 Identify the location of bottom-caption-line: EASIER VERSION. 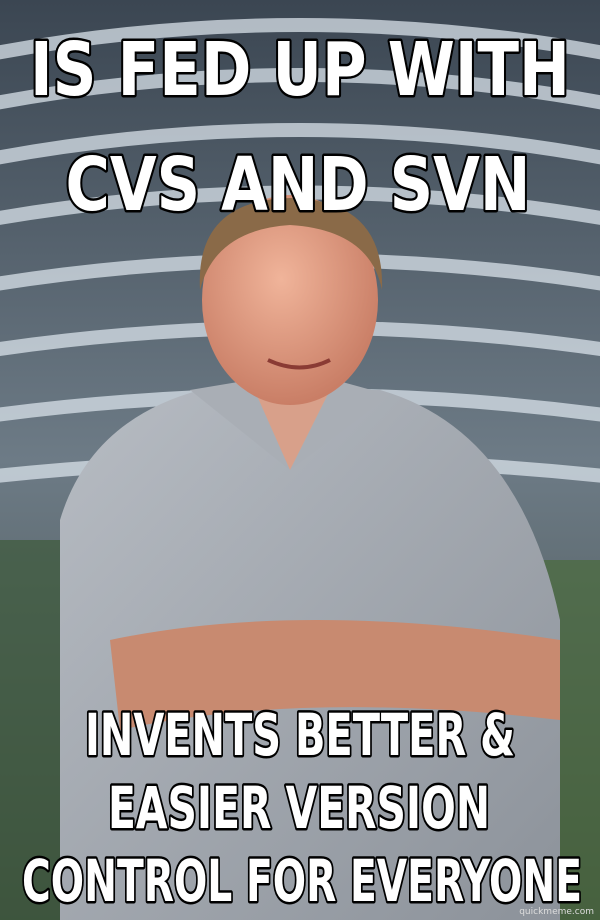
(299, 808).